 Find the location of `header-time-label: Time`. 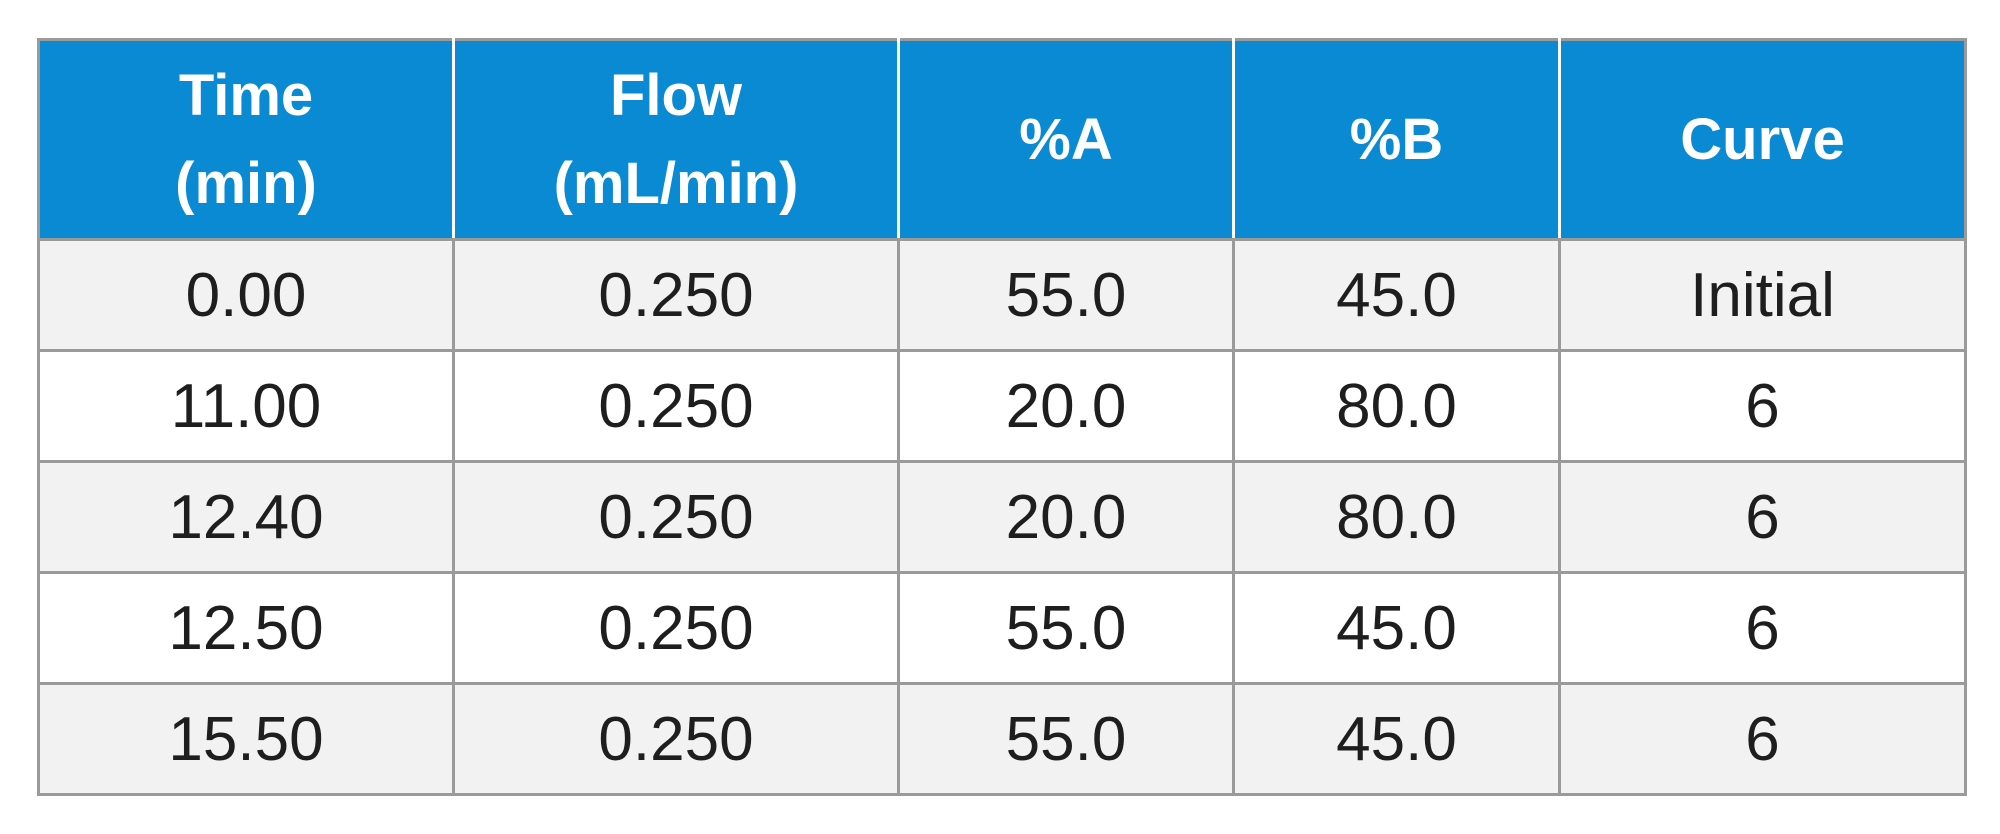

header-time-label: Time is located at coordinates (246, 95).